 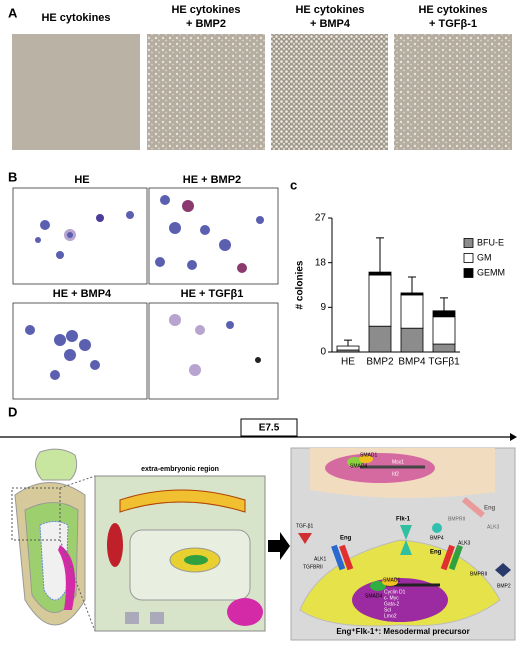 What do you see at coordinates (293, 184) in the screenshot?
I see `panel-label: c` at bounding box center [293, 184].